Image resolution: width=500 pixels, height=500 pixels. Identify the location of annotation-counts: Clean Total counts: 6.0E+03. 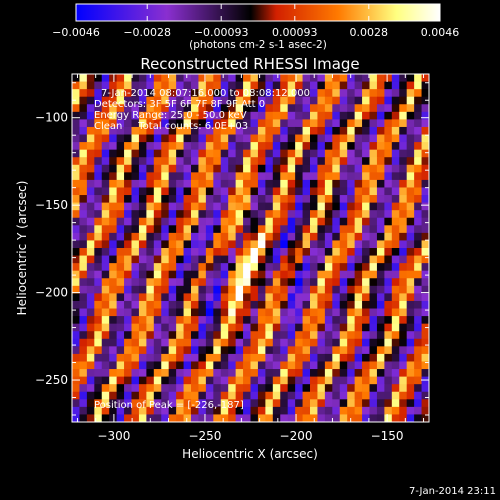
(171, 126).